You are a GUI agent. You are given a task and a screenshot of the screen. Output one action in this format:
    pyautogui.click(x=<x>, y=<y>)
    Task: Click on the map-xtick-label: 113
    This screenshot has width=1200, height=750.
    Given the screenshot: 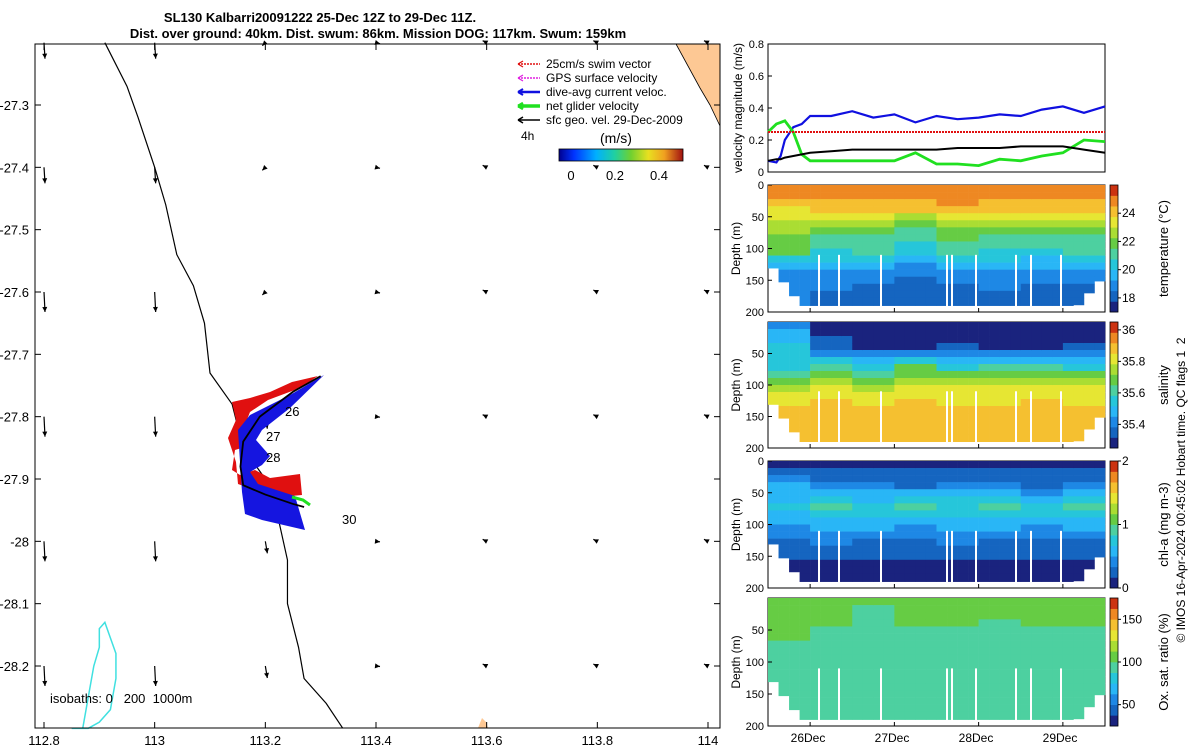 What is the action you would take?
    pyautogui.click(x=154, y=740)
    